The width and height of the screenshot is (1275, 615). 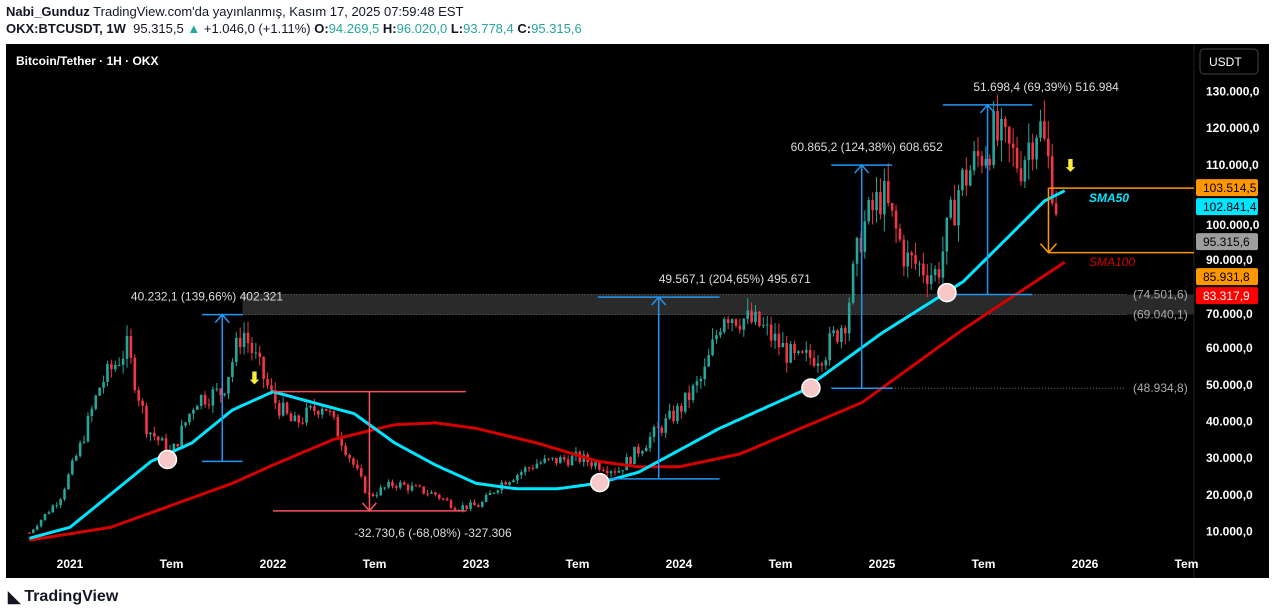 I want to click on h-label: H:, so click(x=389, y=28).